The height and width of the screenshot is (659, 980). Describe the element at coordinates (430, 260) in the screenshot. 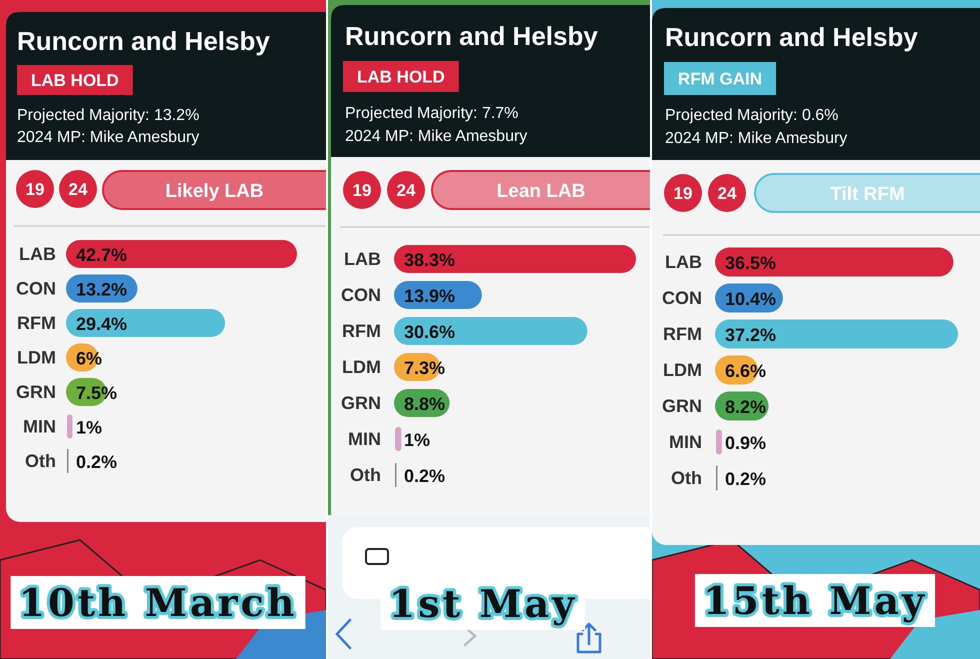

I see `data-label: 38.3%` at that location.